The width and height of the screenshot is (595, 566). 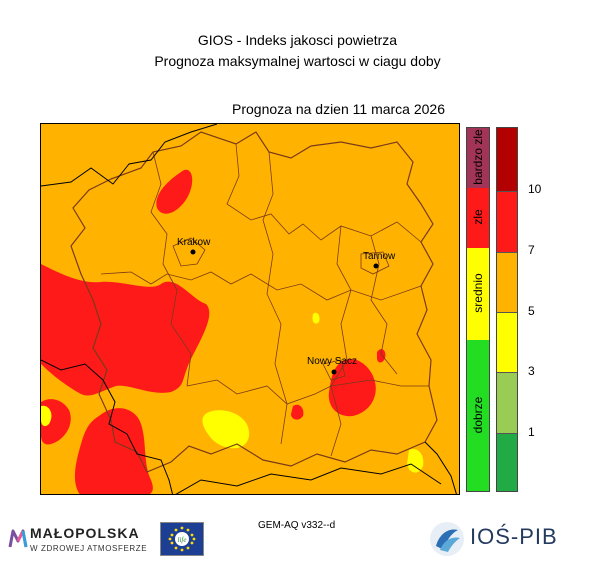 What do you see at coordinates (297, 40) in the screenshot?
I see `map-title: GIOS - Indeks jakosci powietrza` at bounding box center [297, 40].